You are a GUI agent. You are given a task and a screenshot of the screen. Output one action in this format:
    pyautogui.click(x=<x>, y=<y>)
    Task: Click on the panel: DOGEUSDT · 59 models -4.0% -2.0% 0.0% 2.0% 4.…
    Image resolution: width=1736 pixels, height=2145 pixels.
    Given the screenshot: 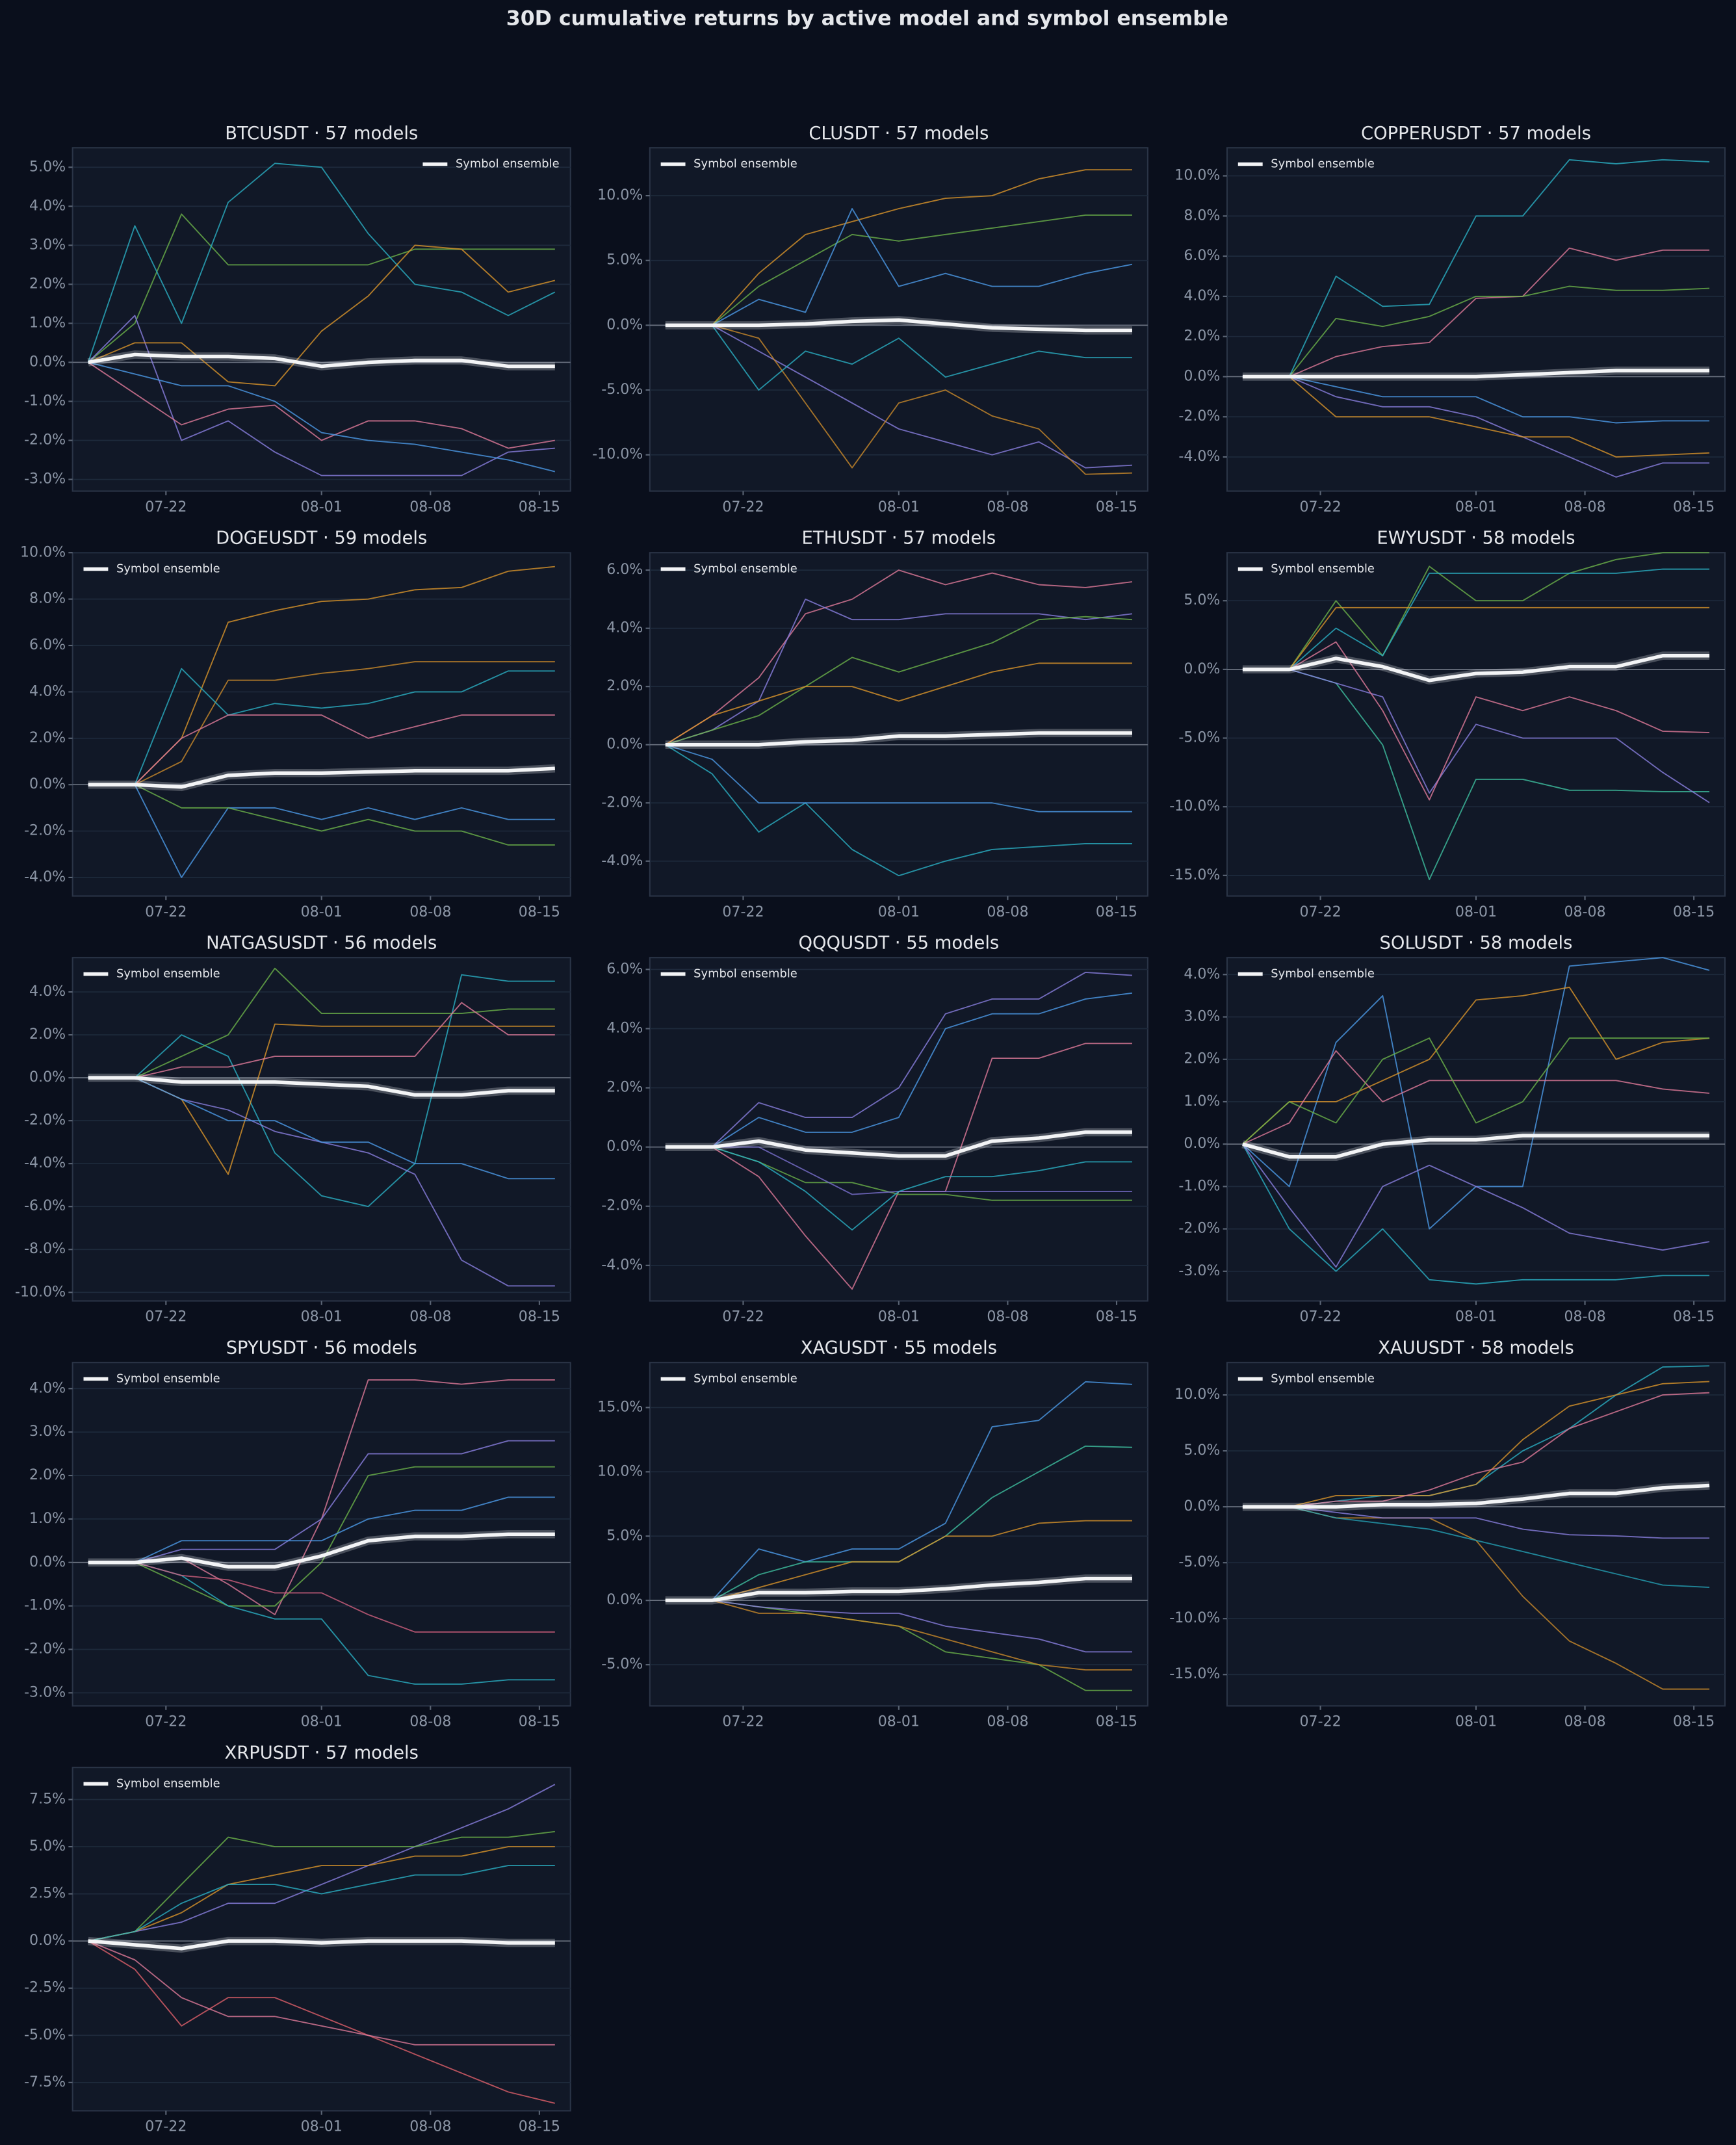 What is the action you would take?
    pyautogui.click(x=295, y=724)
    